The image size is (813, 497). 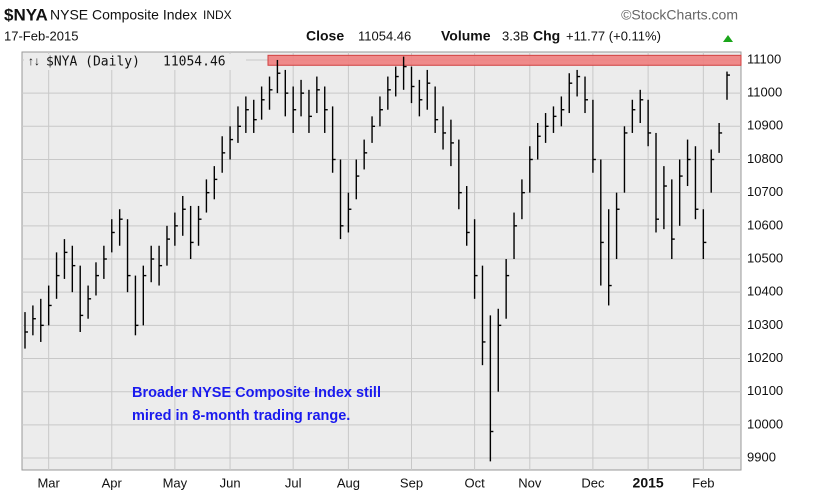 What do you see at coordinates (765, 158) in the screenshot?
I see `y-tick-label: 10800` at bounding box center [765, 158].